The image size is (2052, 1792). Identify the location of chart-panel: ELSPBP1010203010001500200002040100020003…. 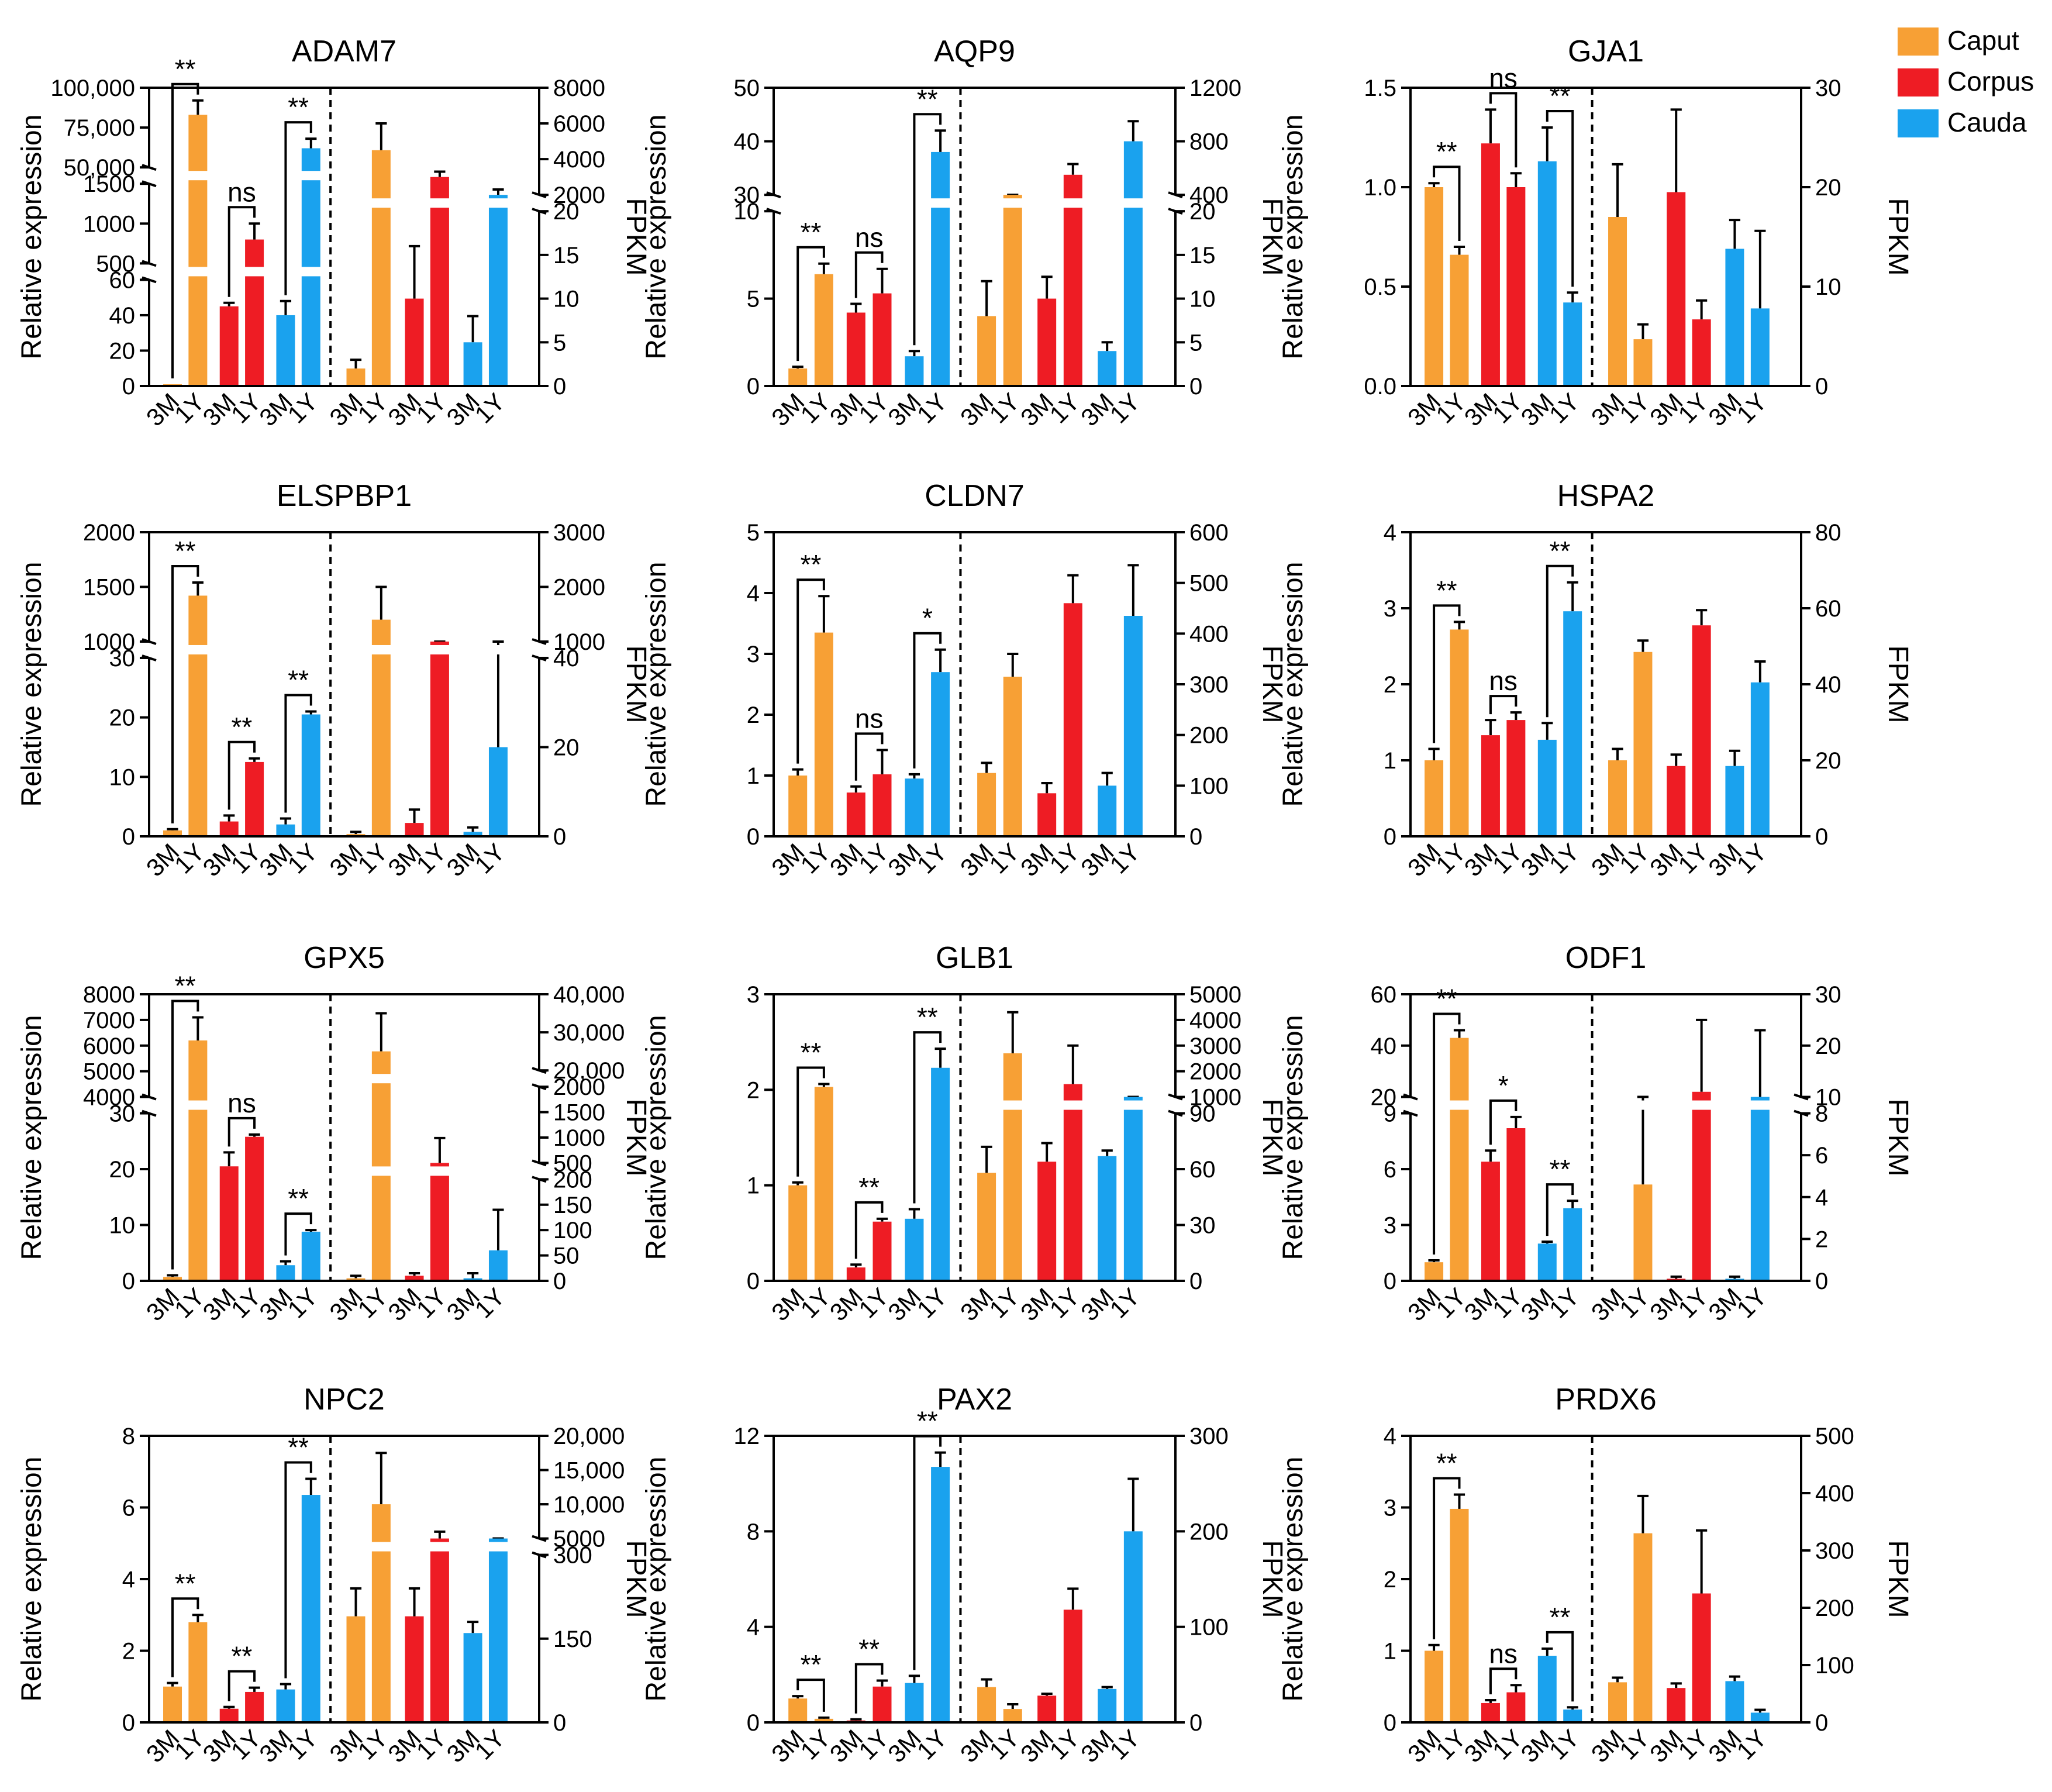
(333, 680).